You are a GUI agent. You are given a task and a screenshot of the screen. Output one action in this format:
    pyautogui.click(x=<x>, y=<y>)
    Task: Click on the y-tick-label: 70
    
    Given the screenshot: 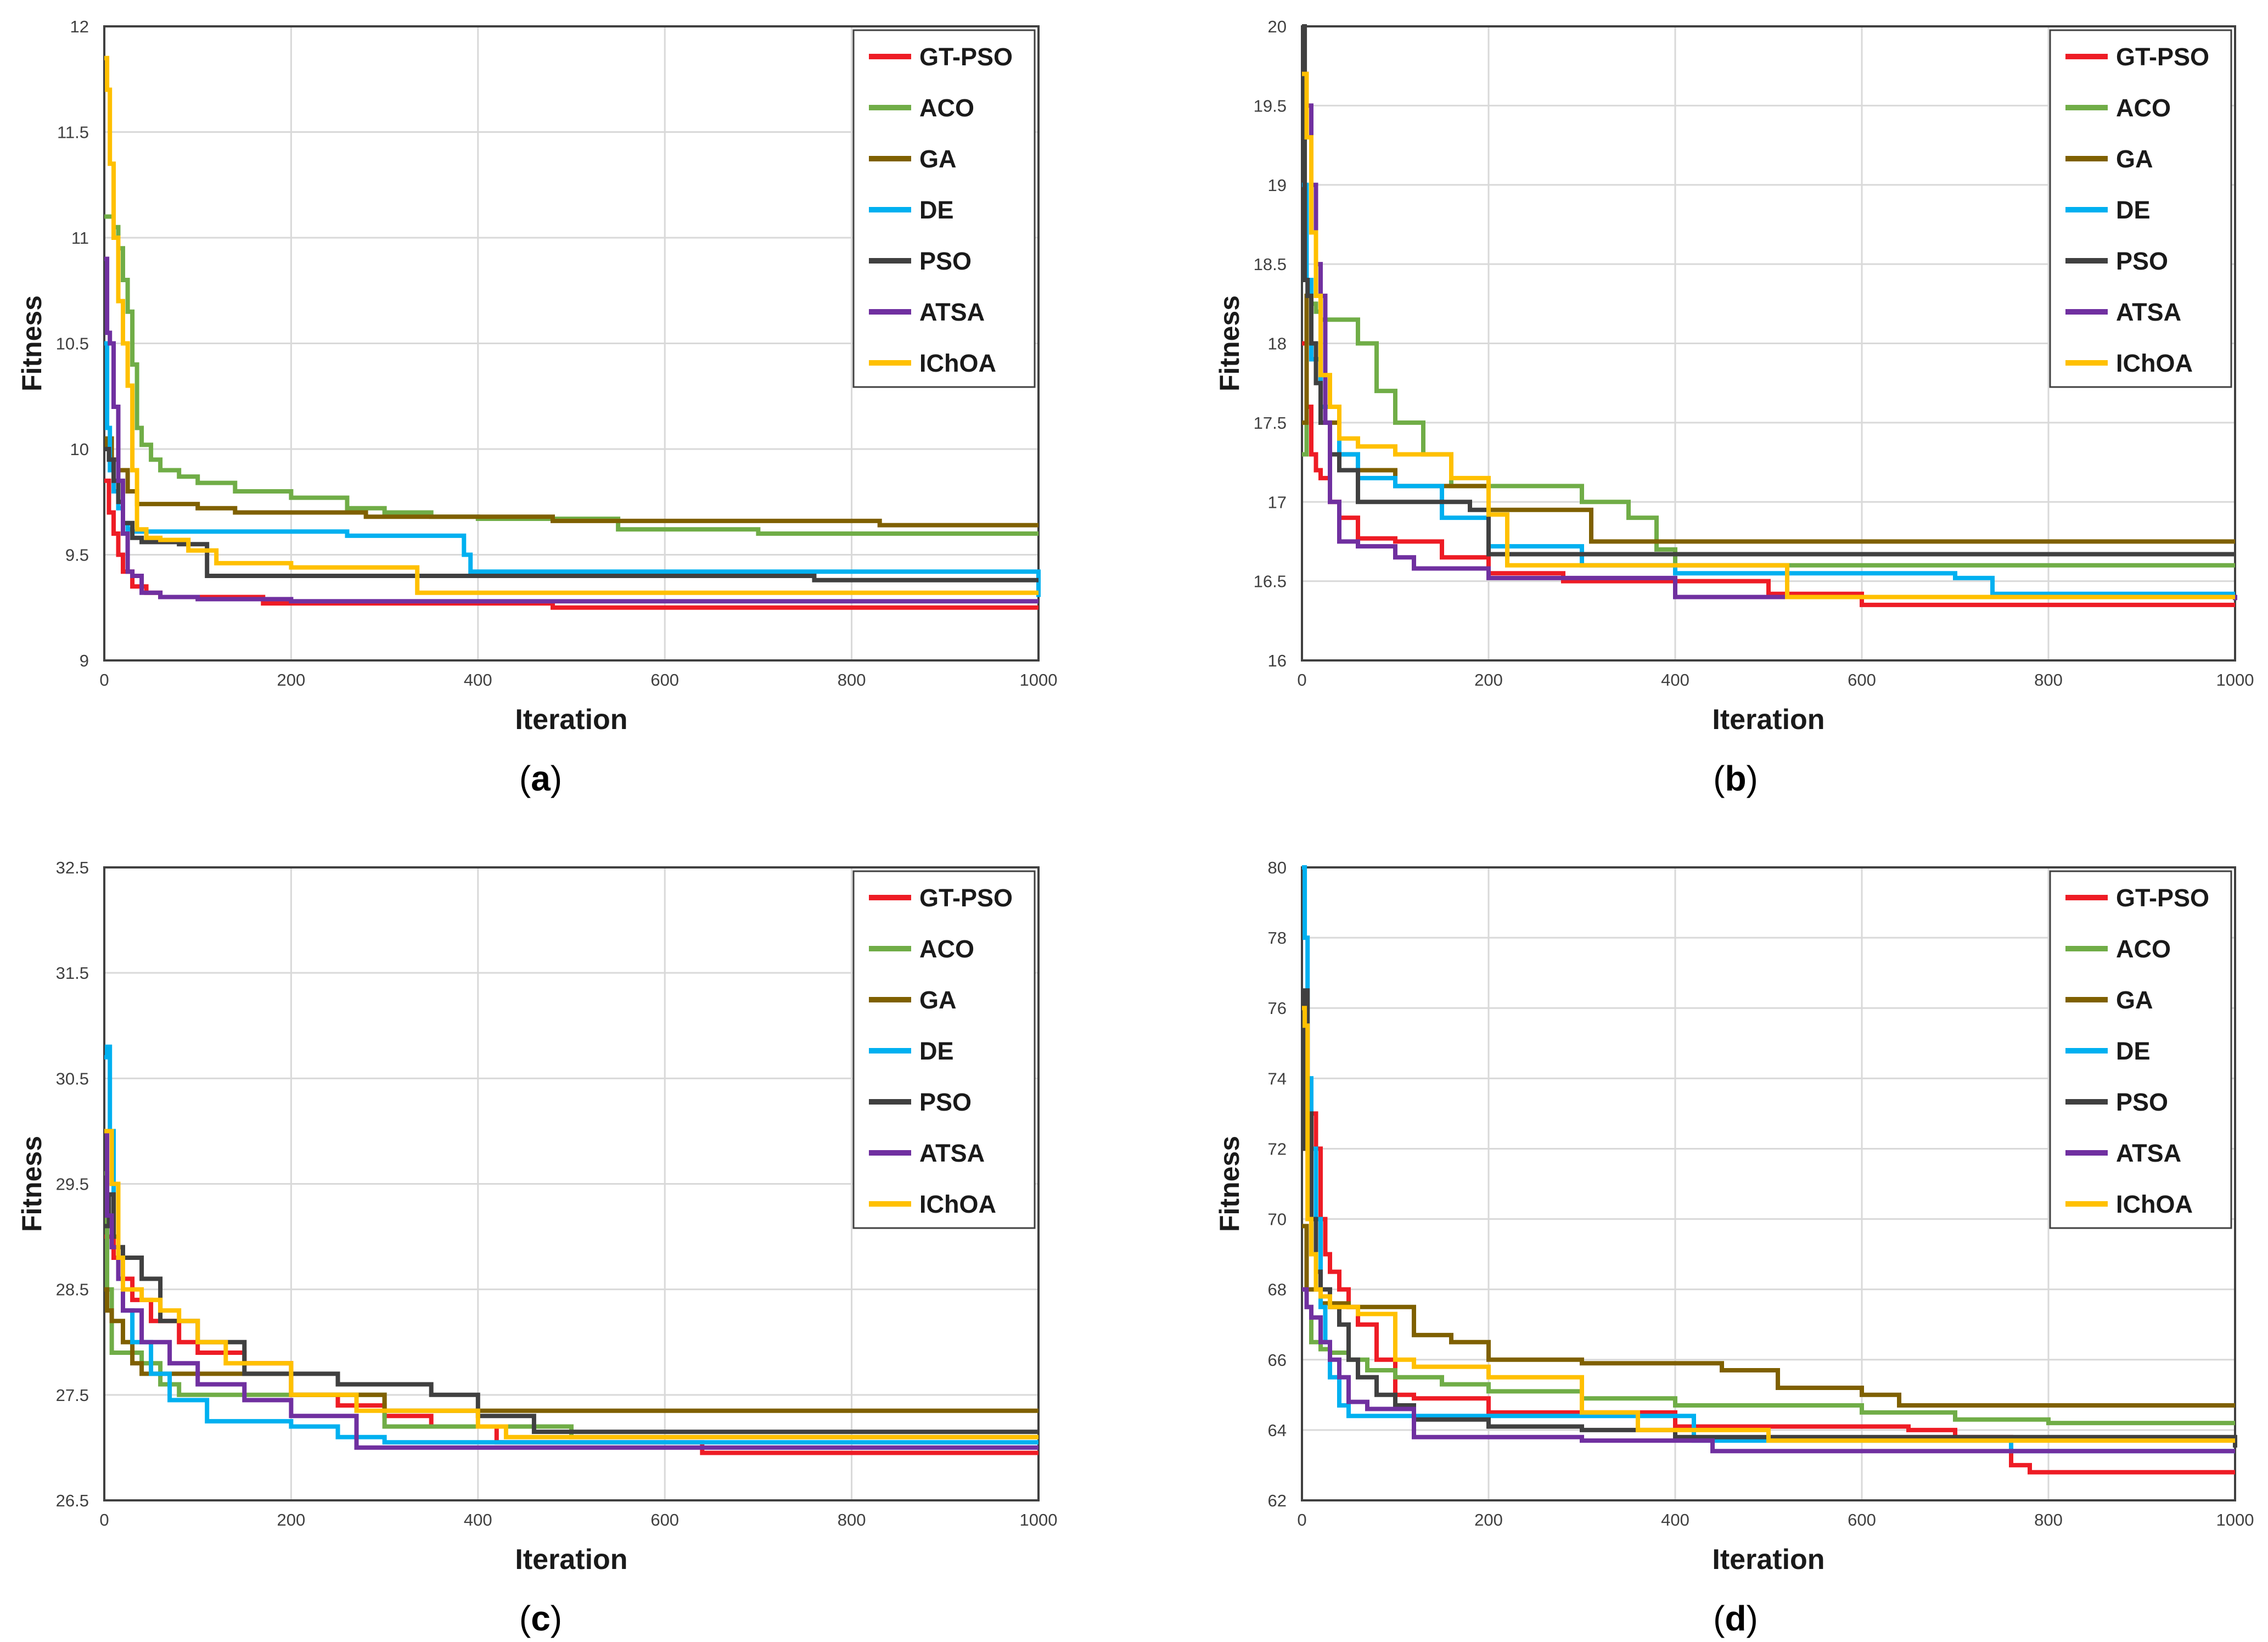 What is the action you would take?
    pyautogui.click(x=1277, y=1219)
    